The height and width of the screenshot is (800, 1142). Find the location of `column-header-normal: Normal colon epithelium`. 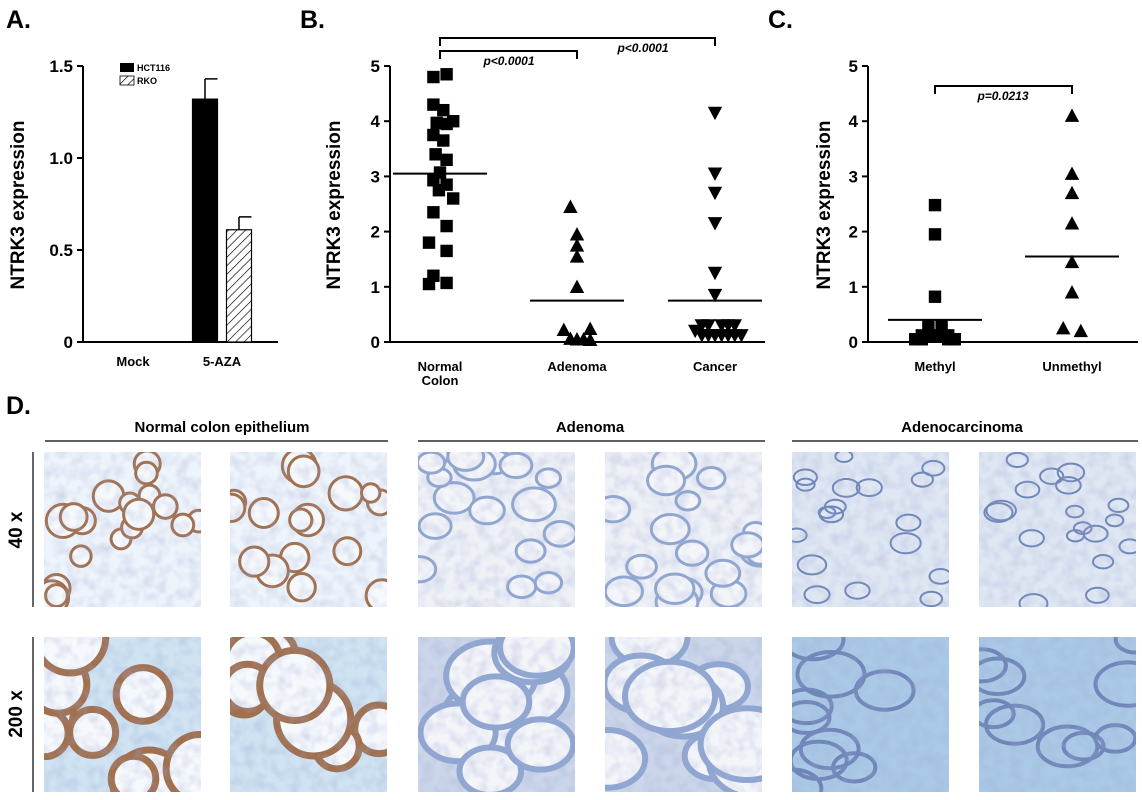

column-header-normal: Normal colon epithelium is located at coordinates (221, 427).